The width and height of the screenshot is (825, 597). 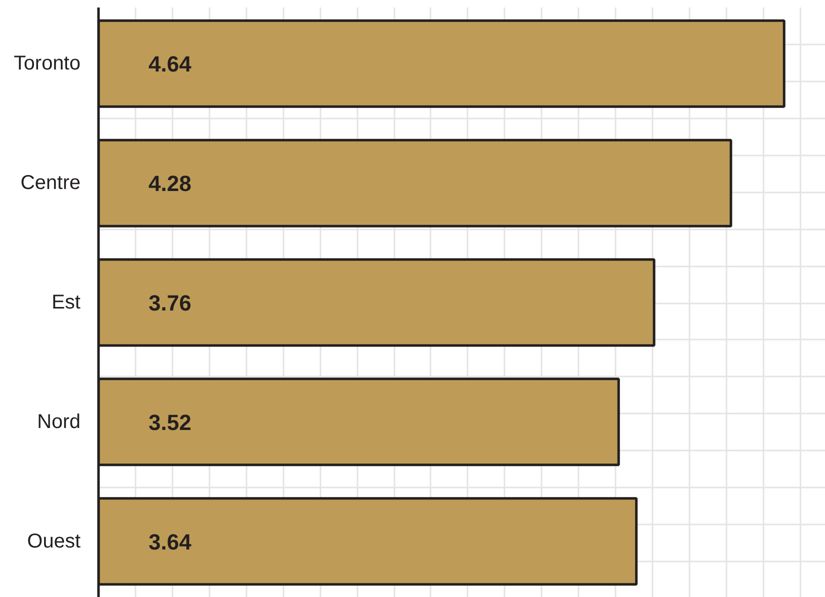 What do you see at coordinates (54, 541) in the screenshot?
I see `y-tick-label: Ouest` at bounding box center [54, 541].